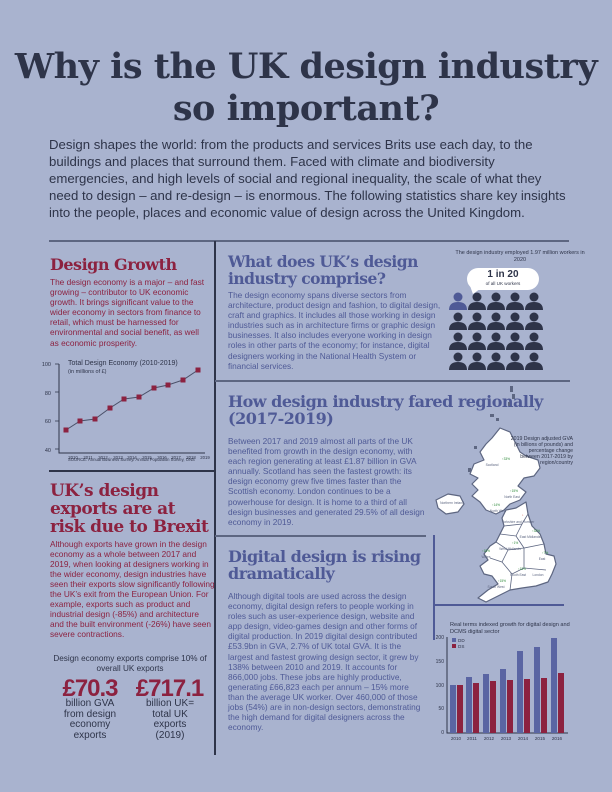  I want to click on svg-text: DD, so click(461, 640).